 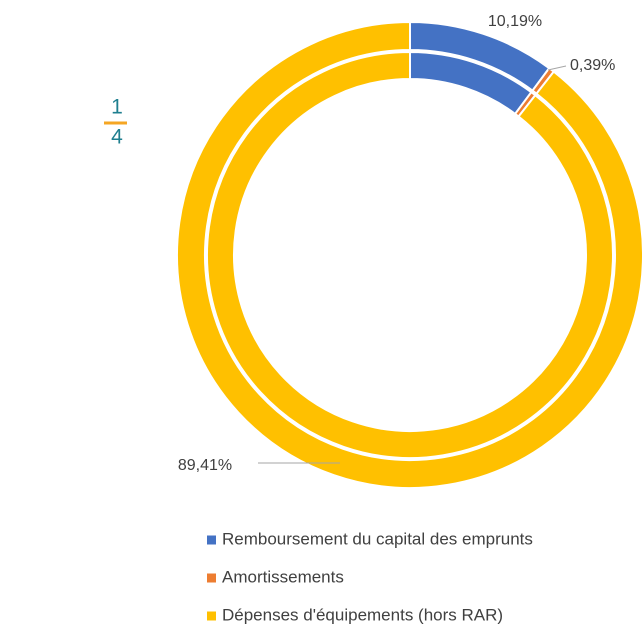 What do you see at coordinates (377, 538) in the screenshot?
I see `legend-label: Remboursement du capital des emprunts` at bounding box center [377, 538].